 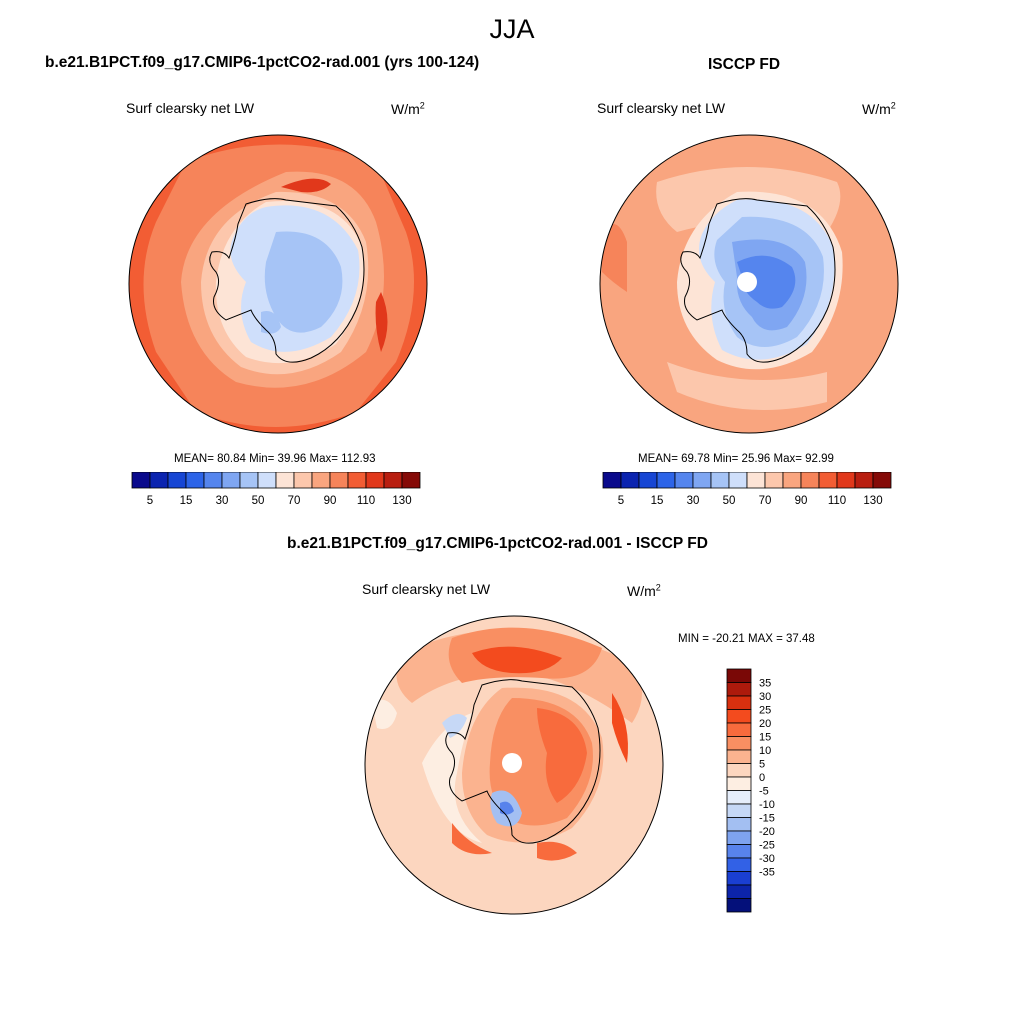 What do you see at coordinates (426, 589) in the screenshot?
I see `diff-variable-label: Surf clearsky net LW` at bounding box center [426, 589].